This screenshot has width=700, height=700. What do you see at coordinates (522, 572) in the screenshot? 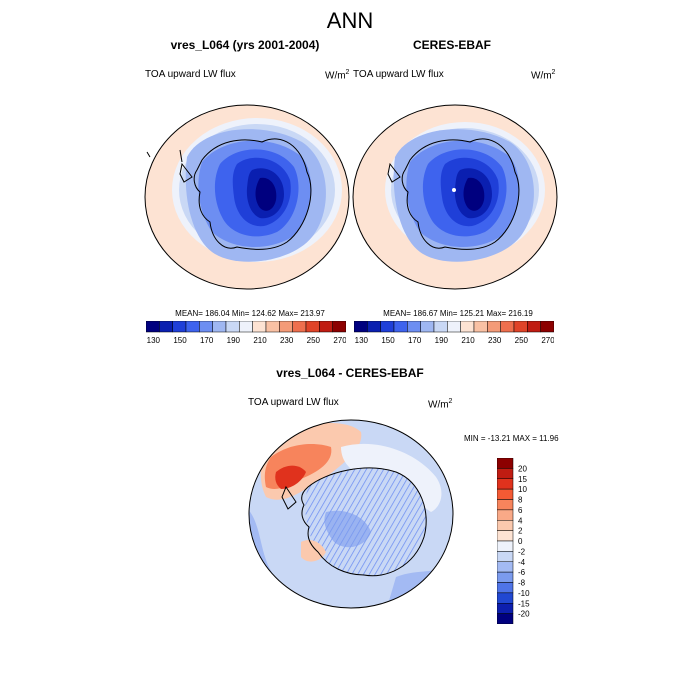
I see `panel3-colorbar-tick-label: -6` at bounding box center [522, 572].